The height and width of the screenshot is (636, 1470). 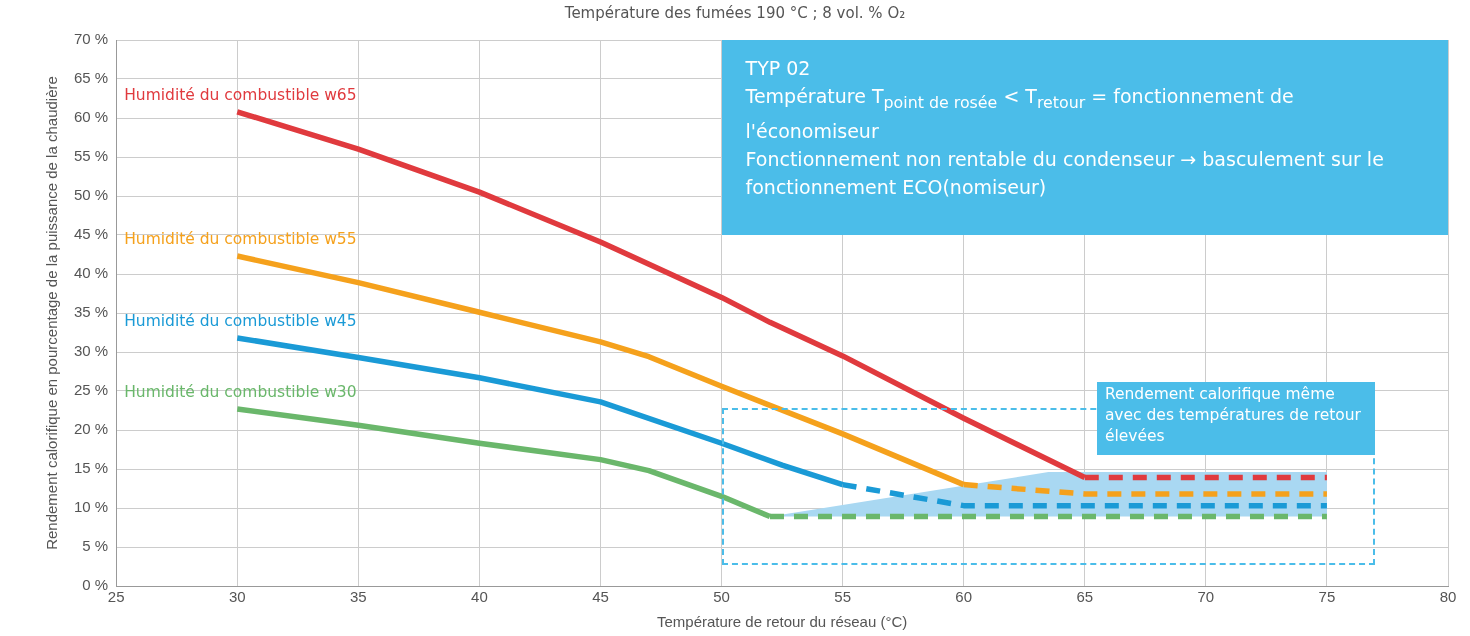 What do you see at coordinates (600, 597) in the screenshot?
I see `x-tick-label: 45` at bounding box center [600, 597].